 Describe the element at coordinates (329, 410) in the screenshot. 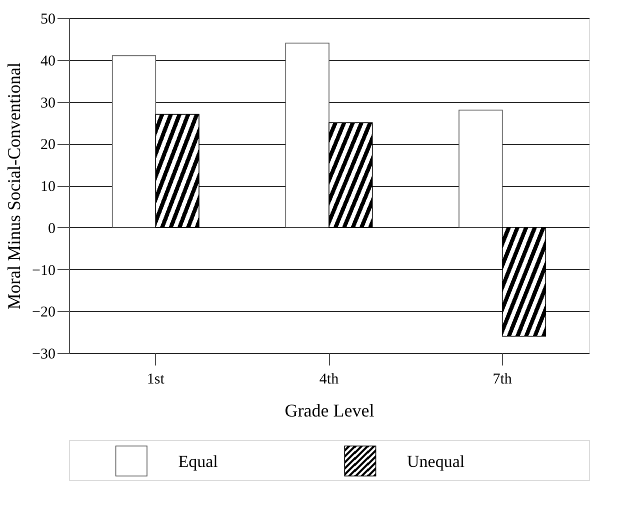

I see `x-axis-title: Grade Level` at that location.